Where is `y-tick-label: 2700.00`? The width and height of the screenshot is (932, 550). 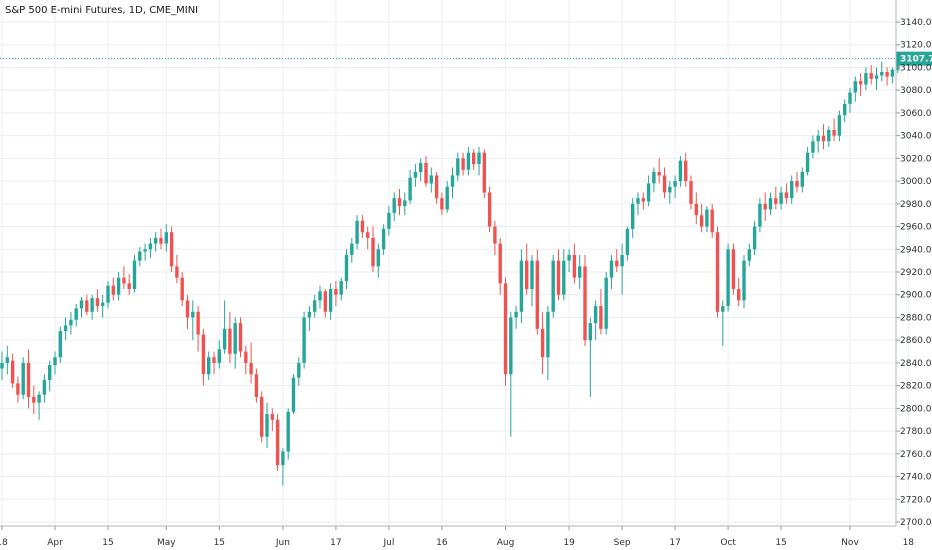
y-tick-label: 2700.00 is located at coordinates (916, 523).